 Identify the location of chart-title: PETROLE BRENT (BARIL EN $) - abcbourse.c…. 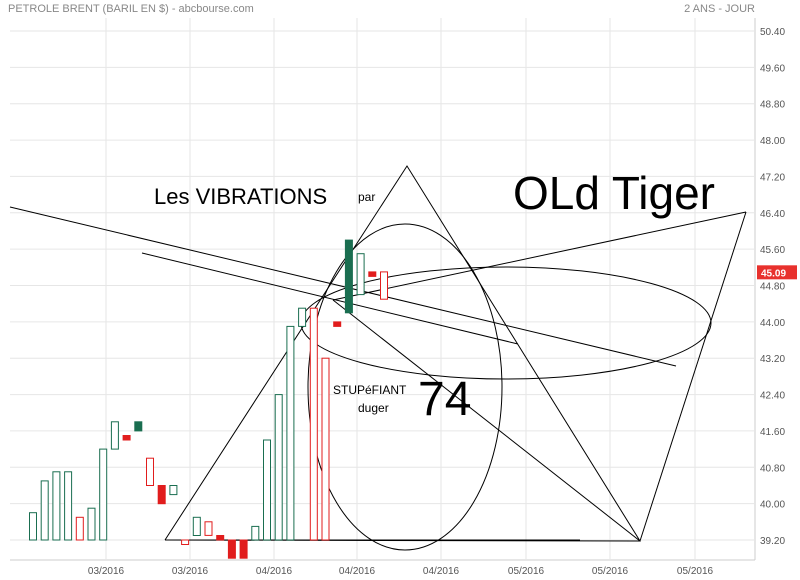
(131, 9).